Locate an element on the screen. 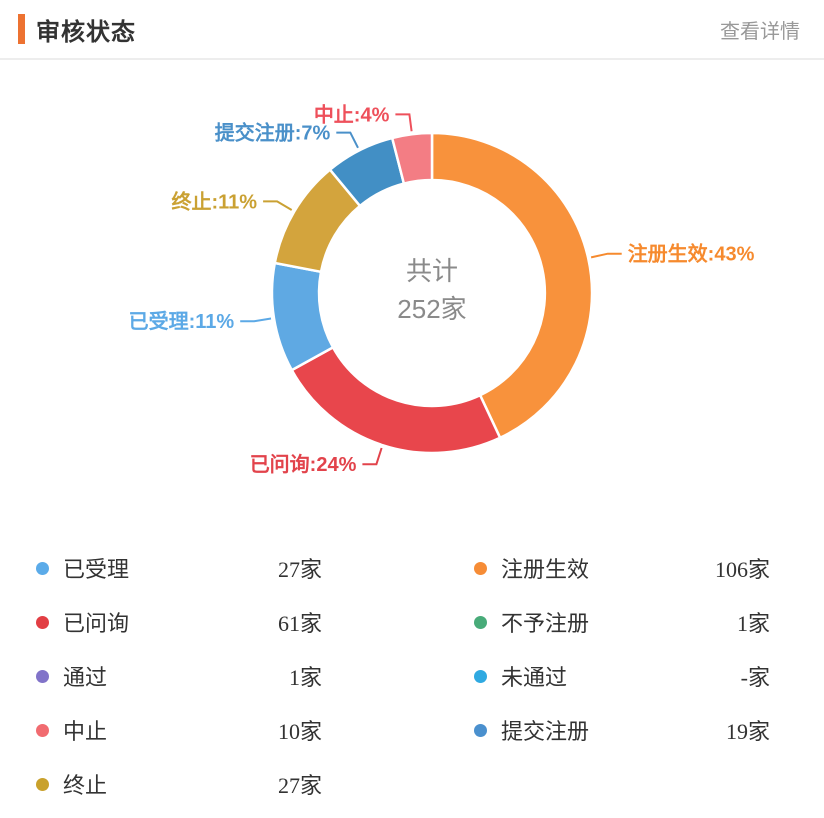 The width and height of the screenshot is (824, 818). legend-label: 中止 is located at coordinates (85, 731).